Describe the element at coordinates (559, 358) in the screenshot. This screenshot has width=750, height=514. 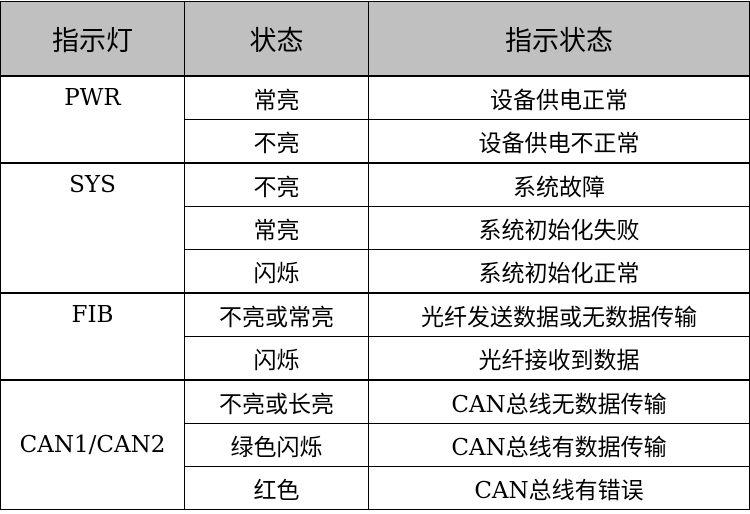
I see `meaning-cell: 光纤接收到数据` at that location.